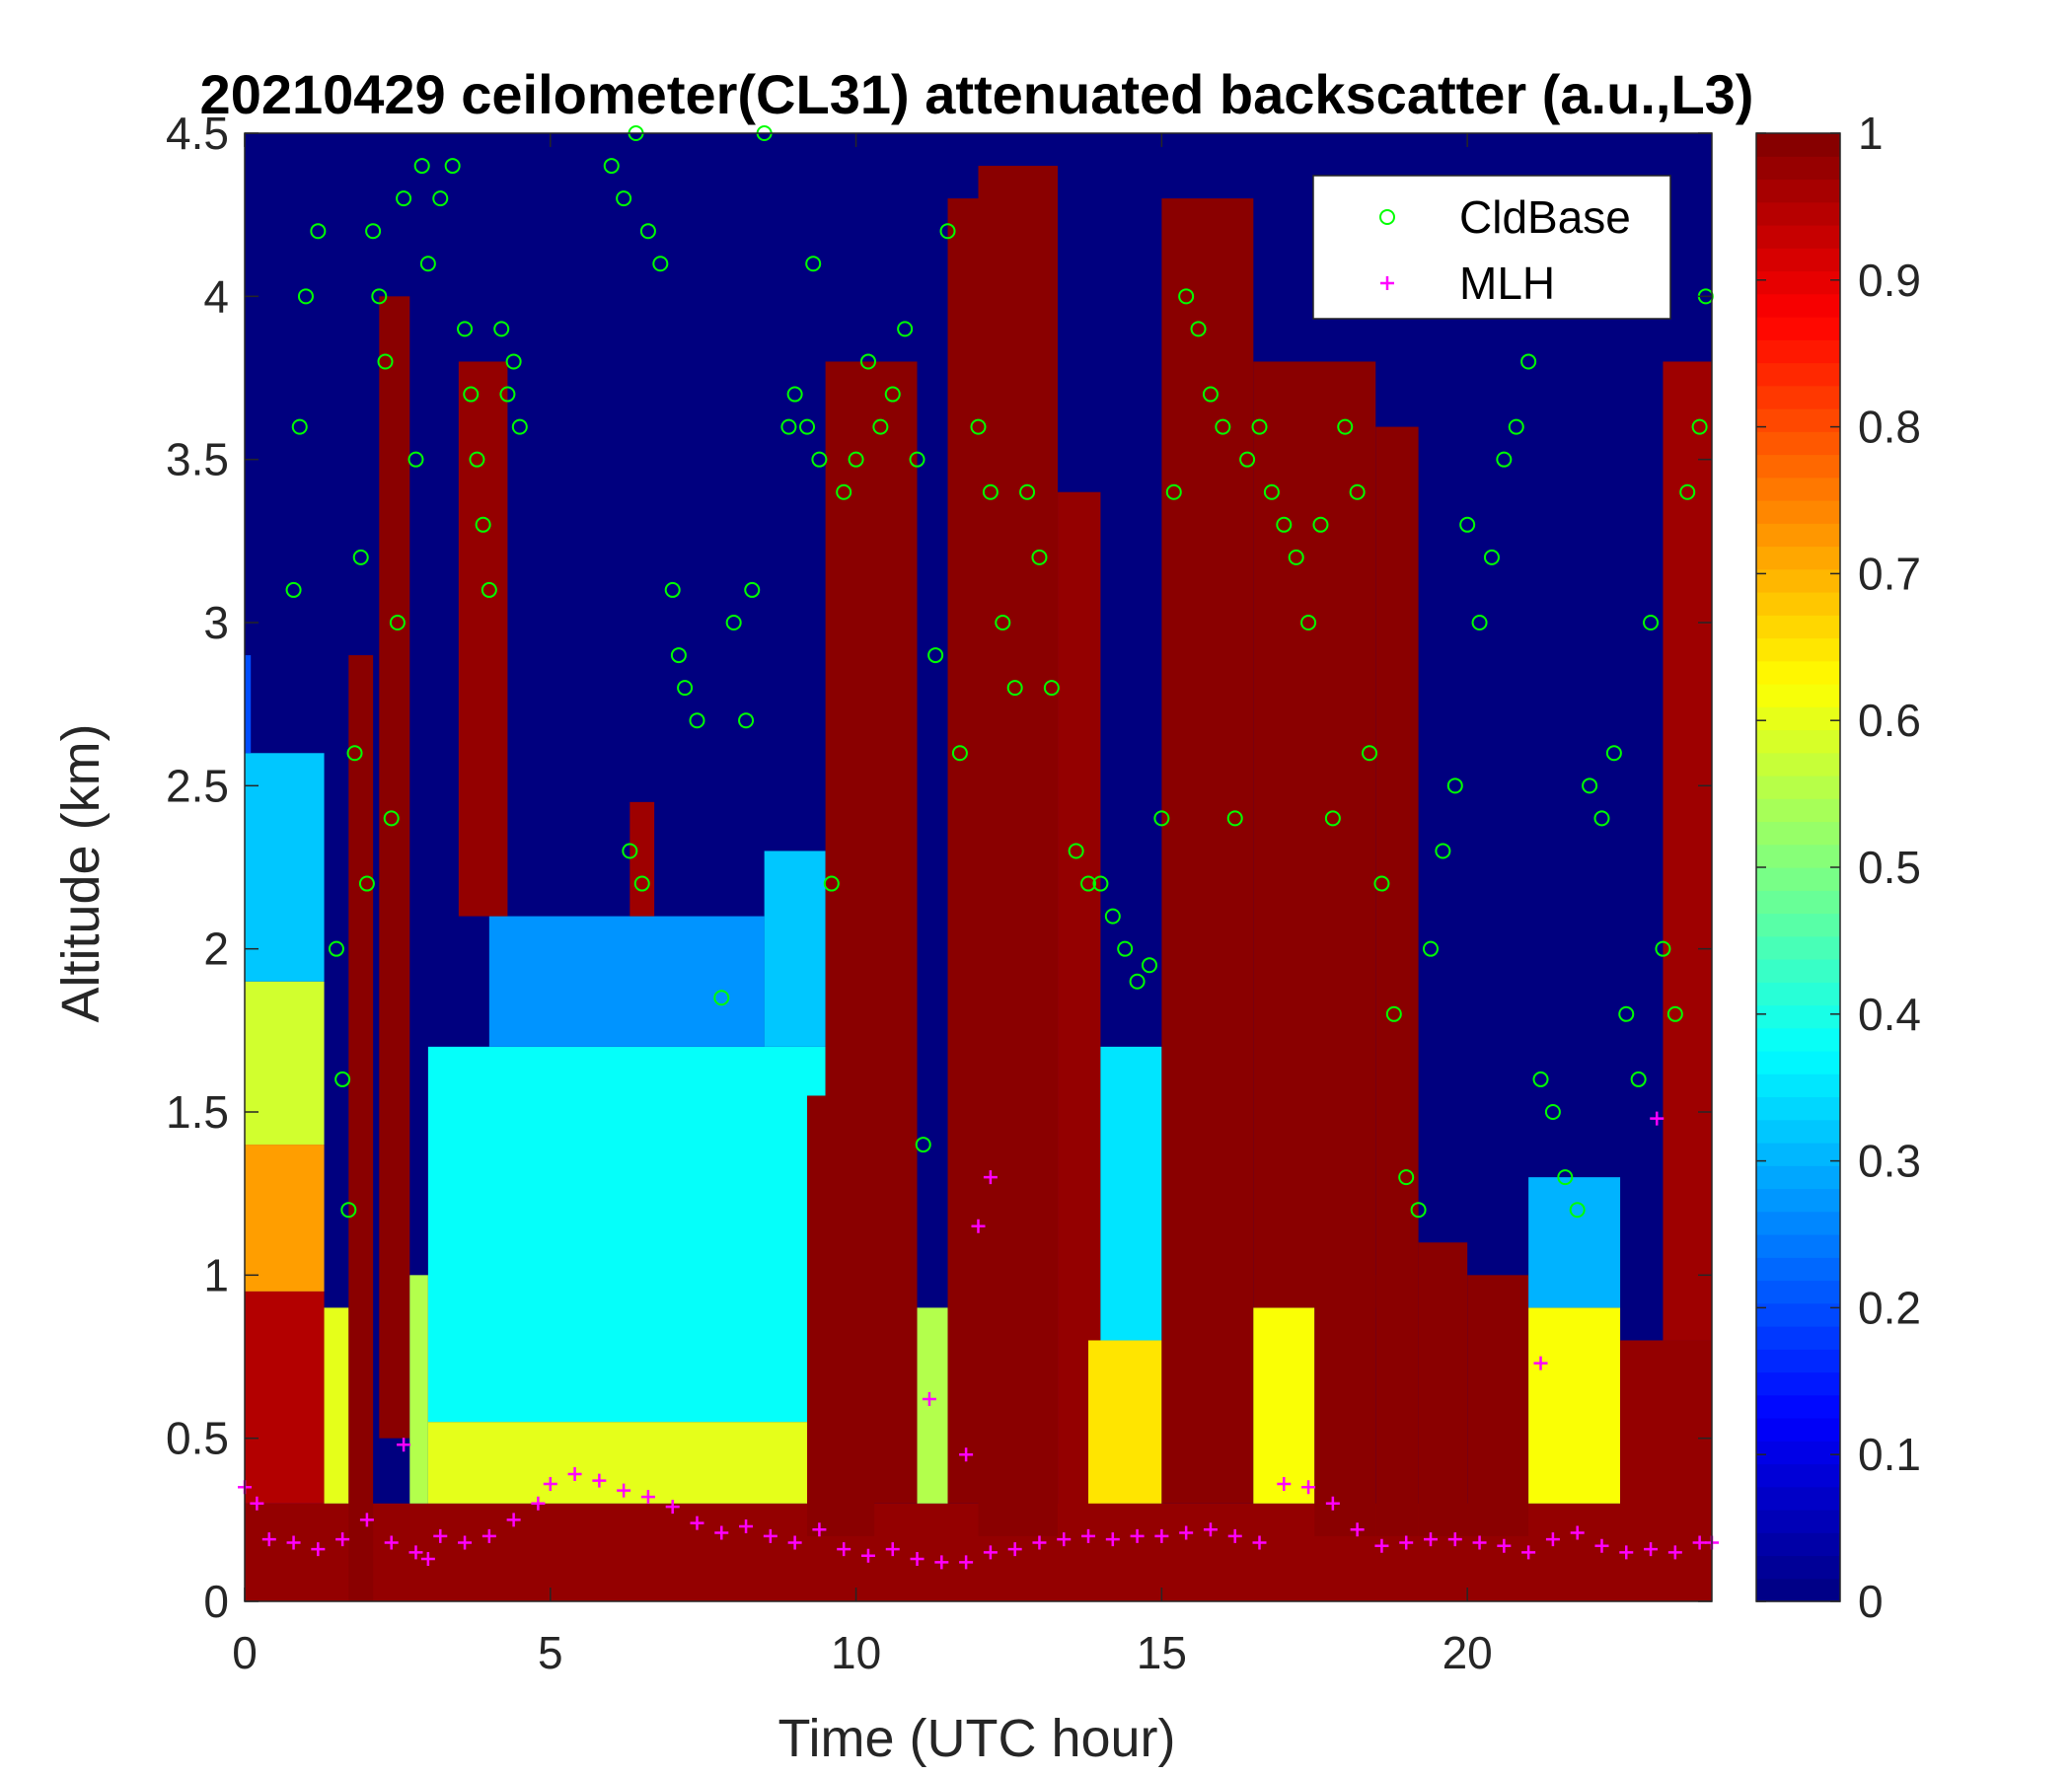 The height and width of the screenshot is (1776, 2072). What do you see at coordinates (1871, 133) in the screenshot?
I see `colorbar-tick-label: 1` at bounding box center [1871, 133].